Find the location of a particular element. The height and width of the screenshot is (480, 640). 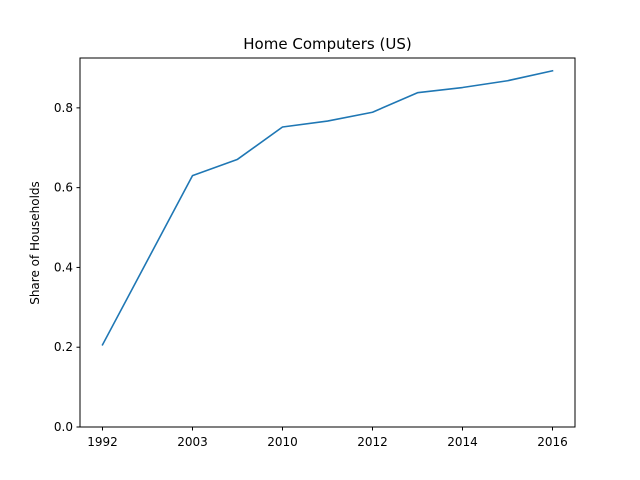

x-tick-label: 2014 is located at coordinates (462, 442).